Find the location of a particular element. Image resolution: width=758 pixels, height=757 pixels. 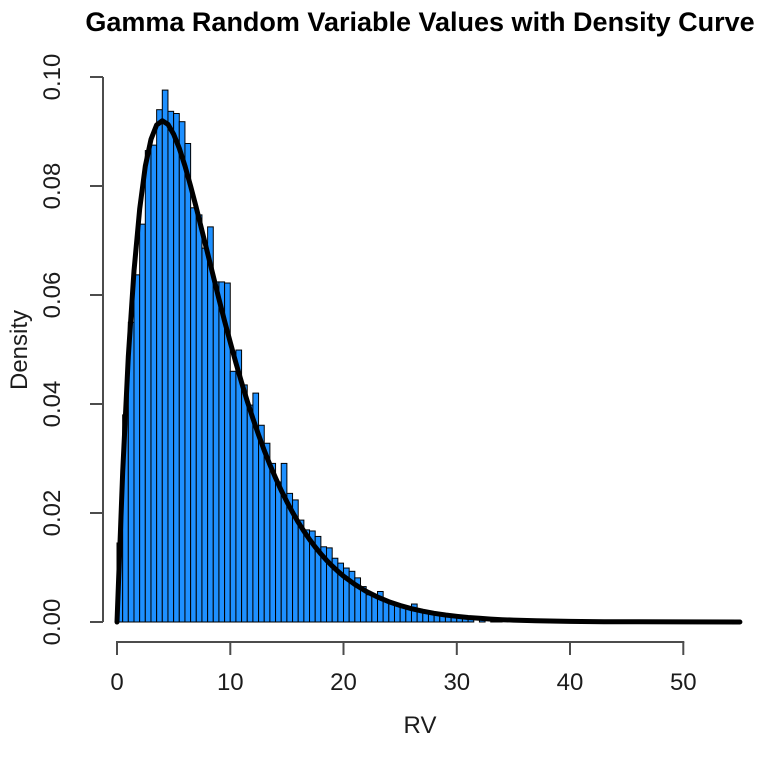

x-axis: 0 10 20 30 40 50 is located at coordinates (403, 668).